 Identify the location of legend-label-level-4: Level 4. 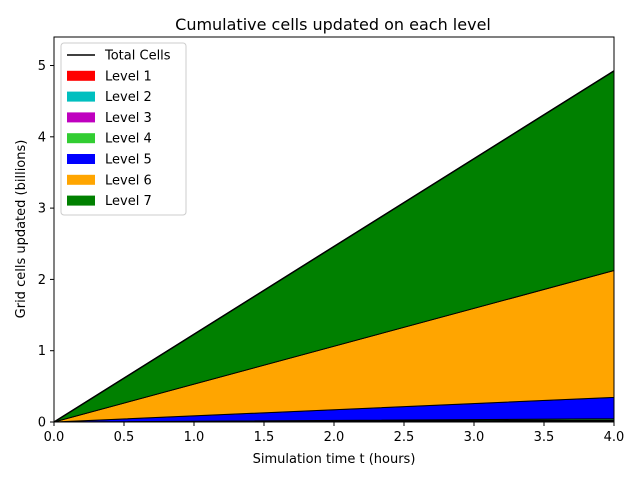
(128, 139).